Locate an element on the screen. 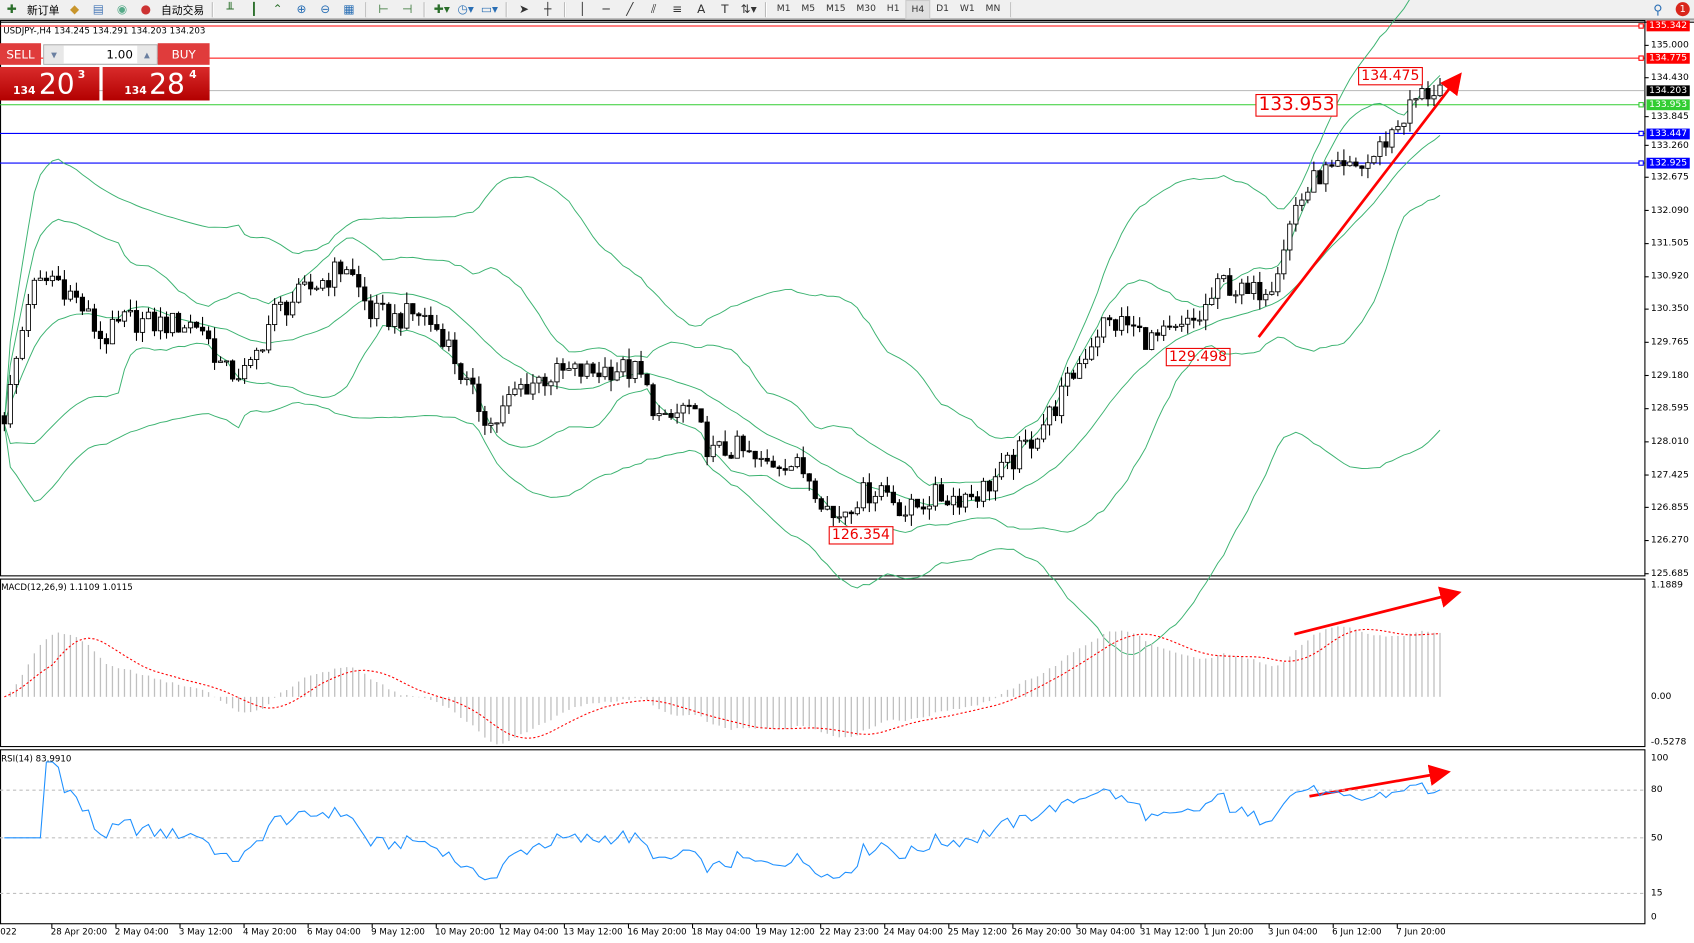 This screenshot has width=1694, height=943. notification-badge: 1 is located at coordinates (1682, 9).